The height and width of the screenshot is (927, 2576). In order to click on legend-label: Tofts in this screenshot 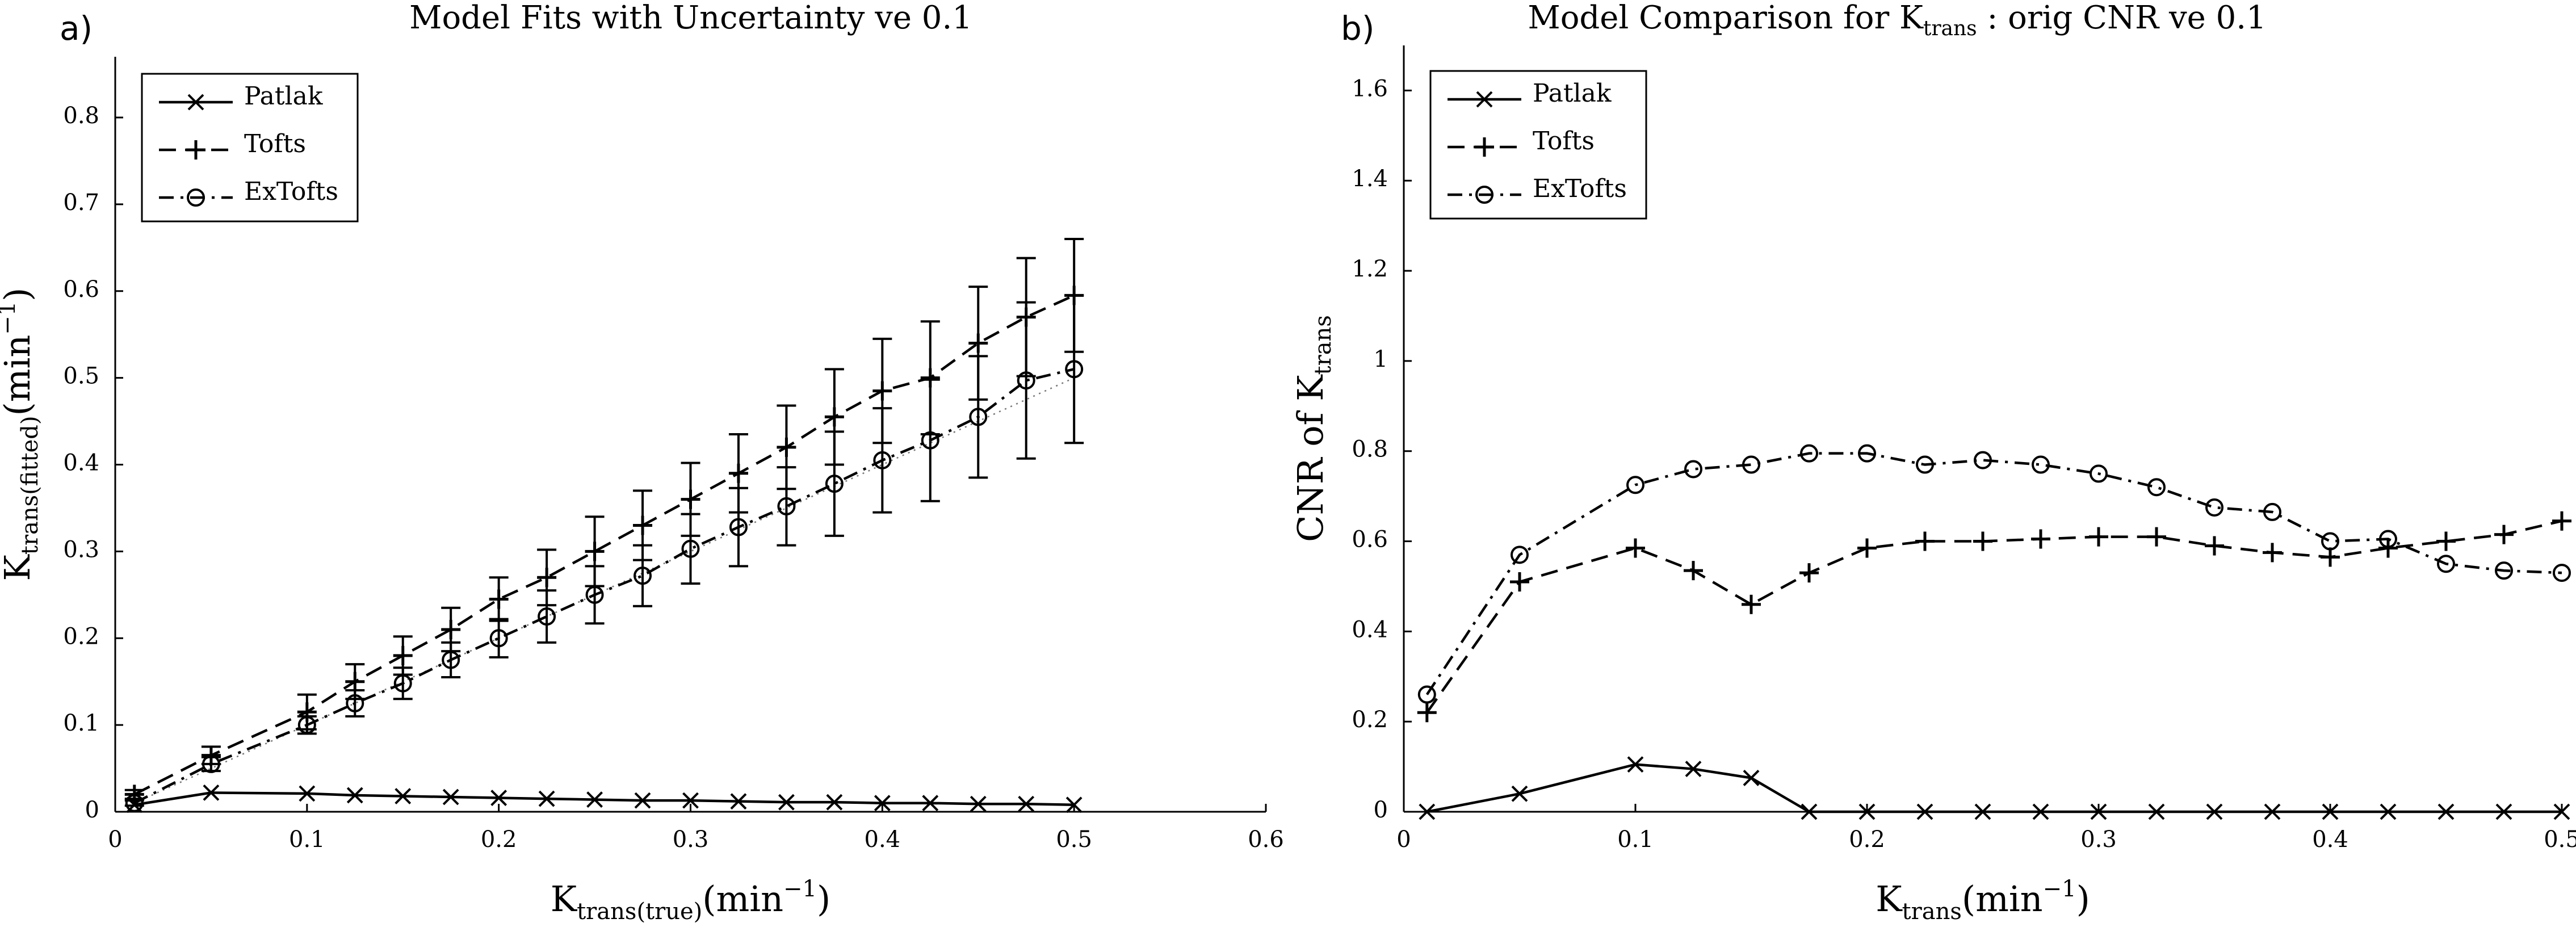, I will do `click(275, 143)`.